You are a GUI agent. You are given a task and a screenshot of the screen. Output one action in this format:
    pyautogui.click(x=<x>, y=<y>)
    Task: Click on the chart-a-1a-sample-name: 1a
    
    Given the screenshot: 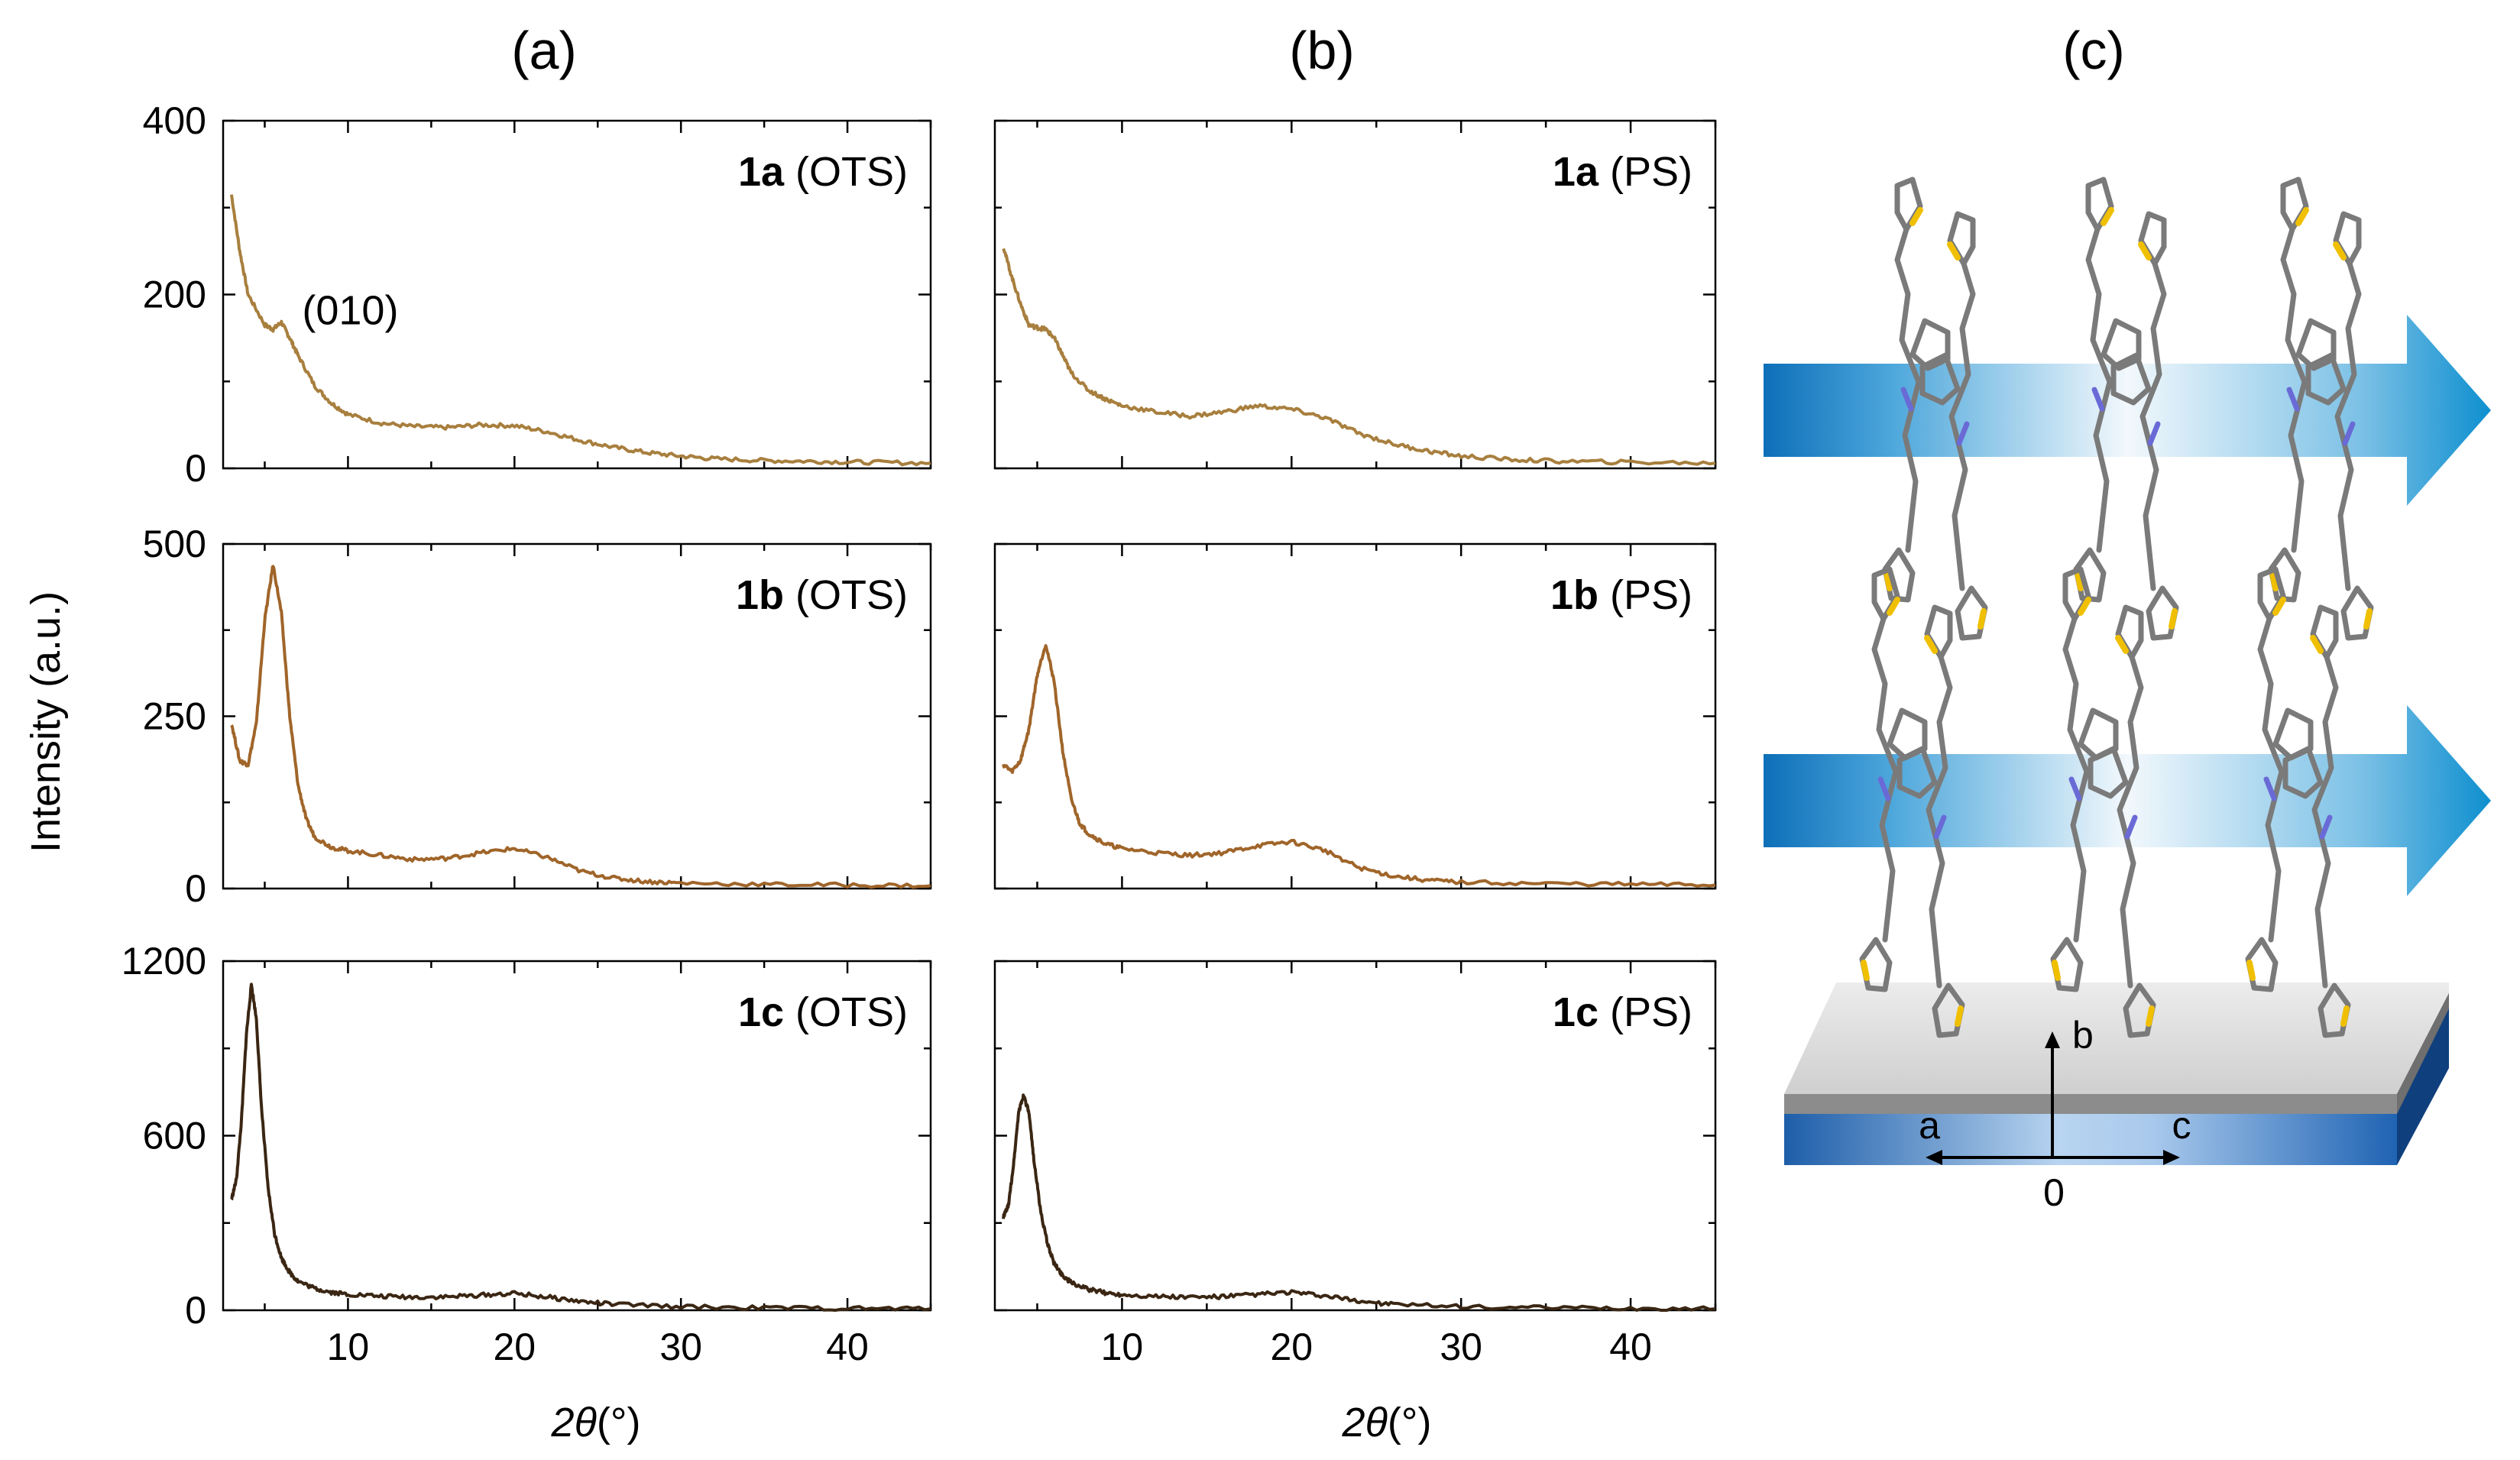 What is the action you would take?
    pyautogui.click(x=761, y=172)
    